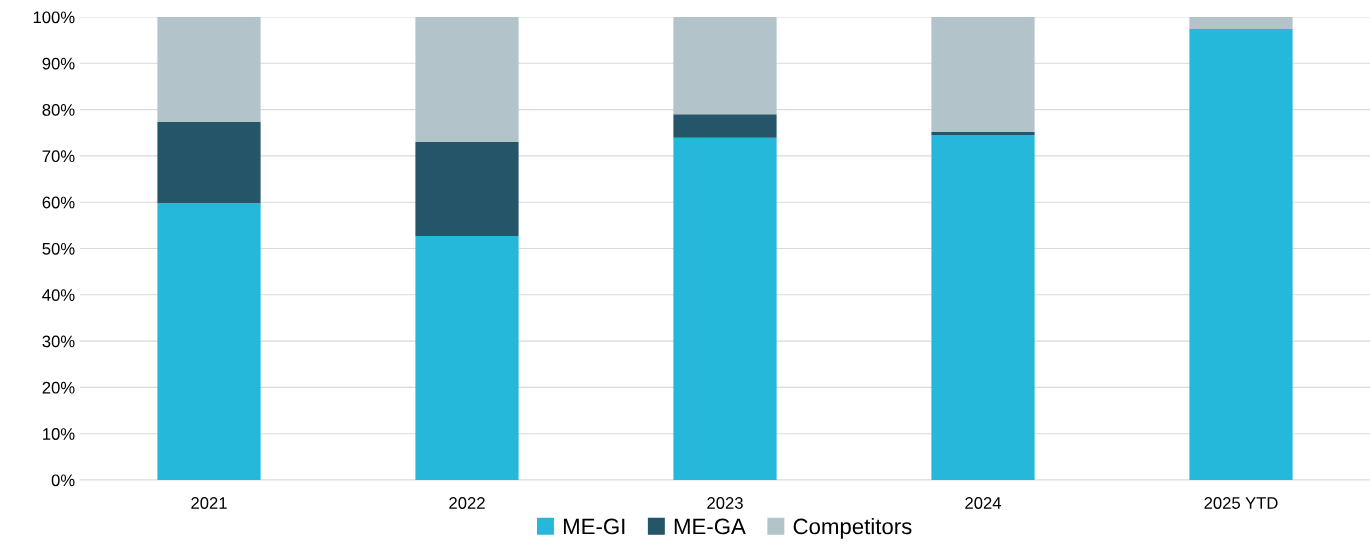 This screenshot has width=1370, height=555. Describe the element at coordinates (725, 503) in the screenshot. I see `x-tick-label: 2023` at that location.